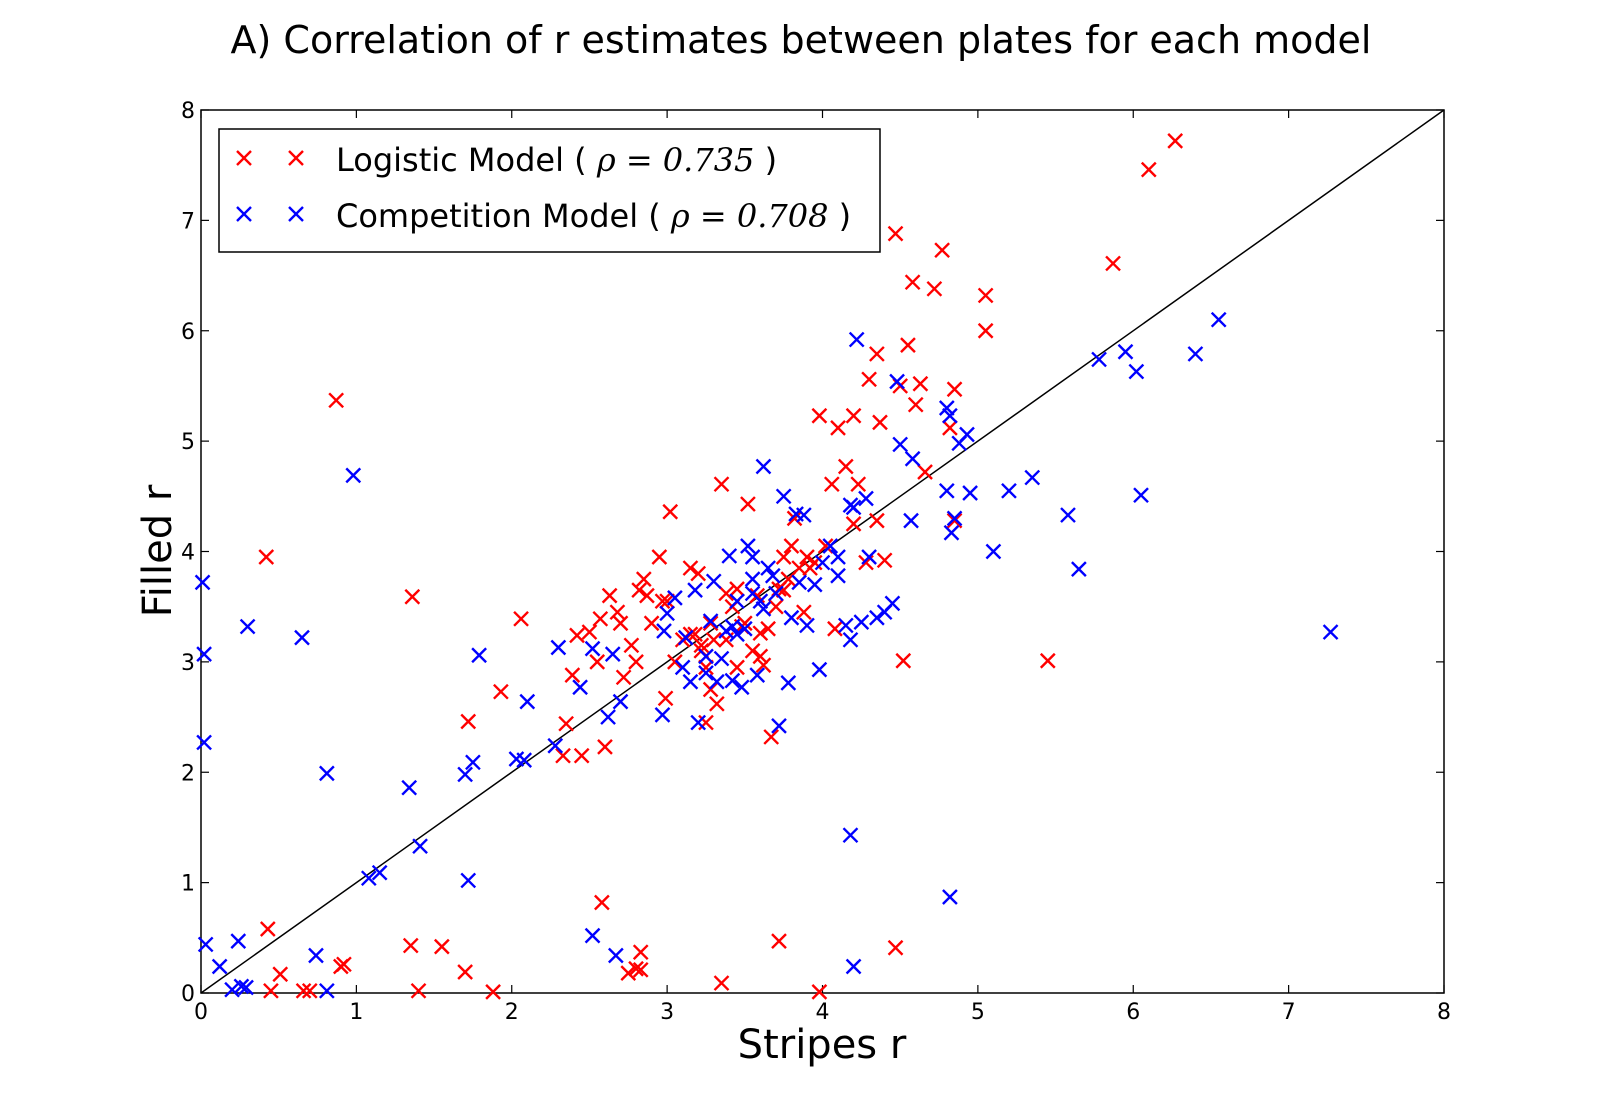 The height and width of the screenshot is (1100, 1600). What do you see at coordinates (244, 214) in the screenshot?
I see `legend-marker-x` at bounding box center [244, 214].